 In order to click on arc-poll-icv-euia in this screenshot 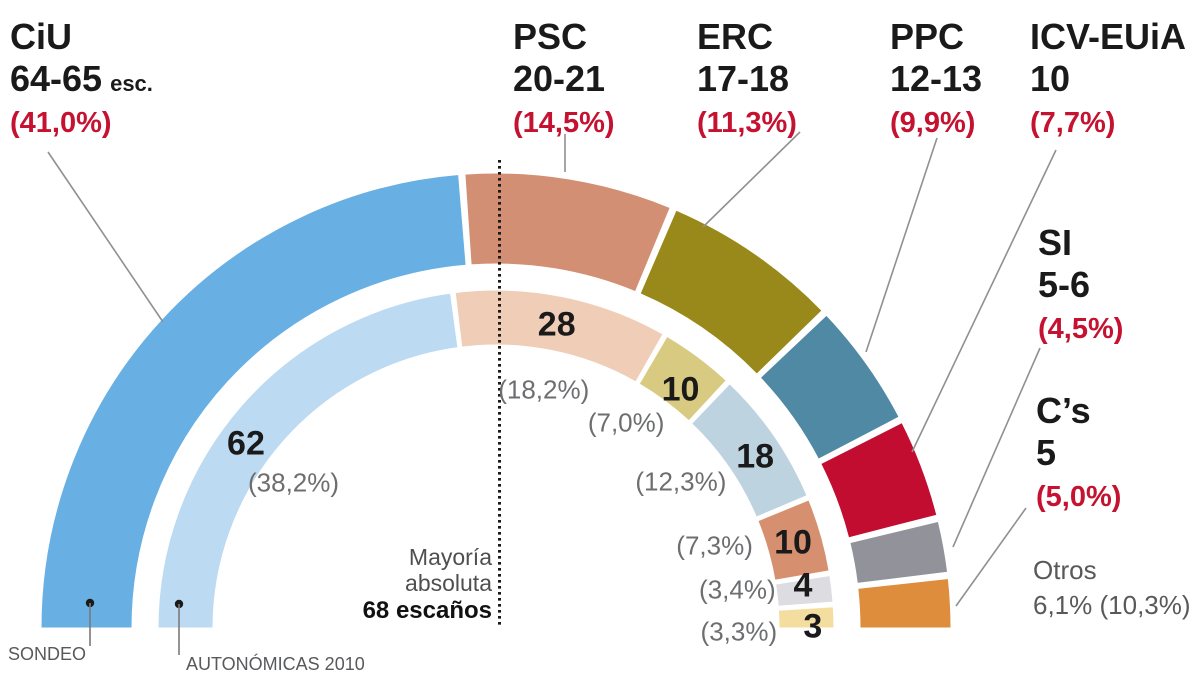, I will do `click(879, 480)`.